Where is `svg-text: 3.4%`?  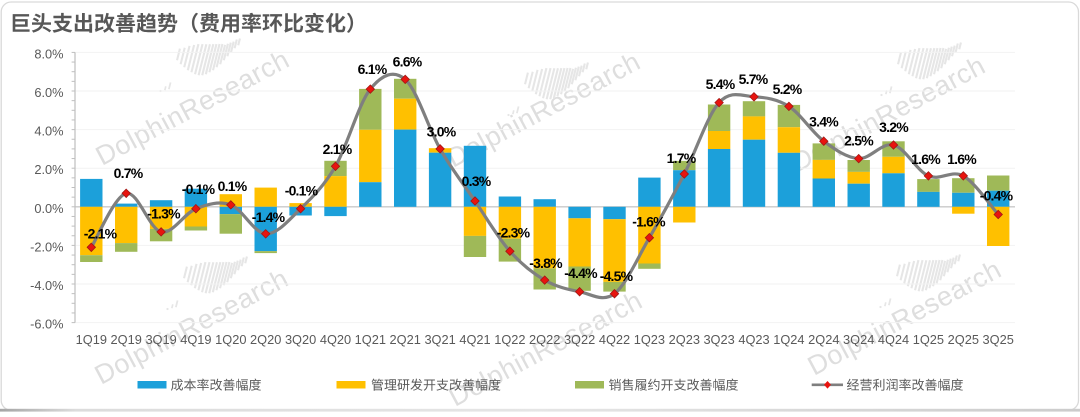 svg-text: 3.4% is located at coordinates (824, 121).